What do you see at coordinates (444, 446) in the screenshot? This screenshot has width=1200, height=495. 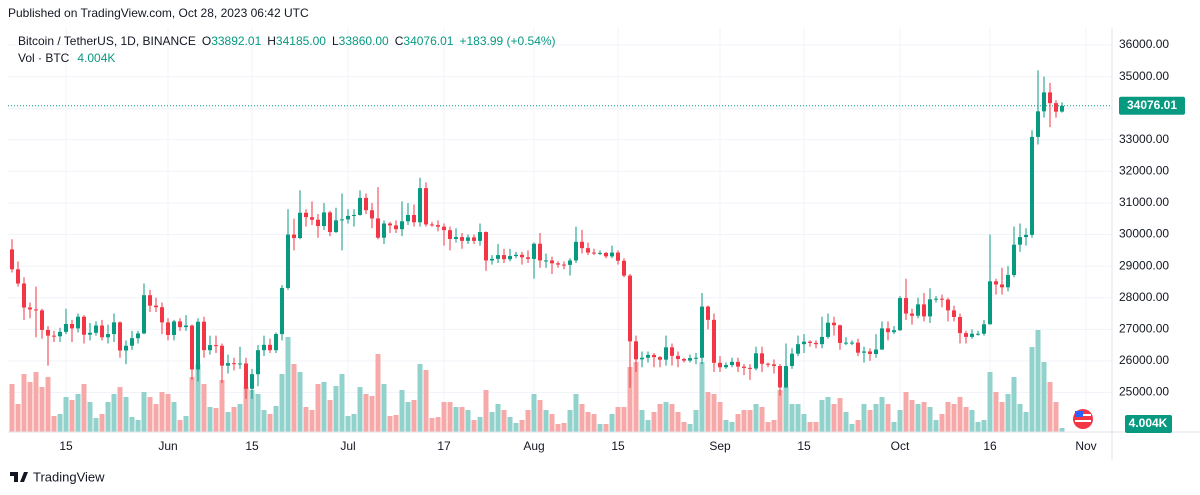 I see `x-tick-label: 17` at bounding box center [444, 446].